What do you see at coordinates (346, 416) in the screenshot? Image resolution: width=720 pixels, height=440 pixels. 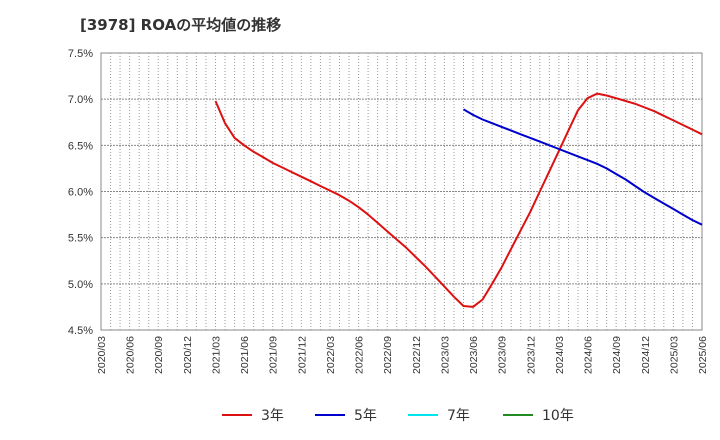 I see `legend-item: 5年` at bounding box center [346, 416].